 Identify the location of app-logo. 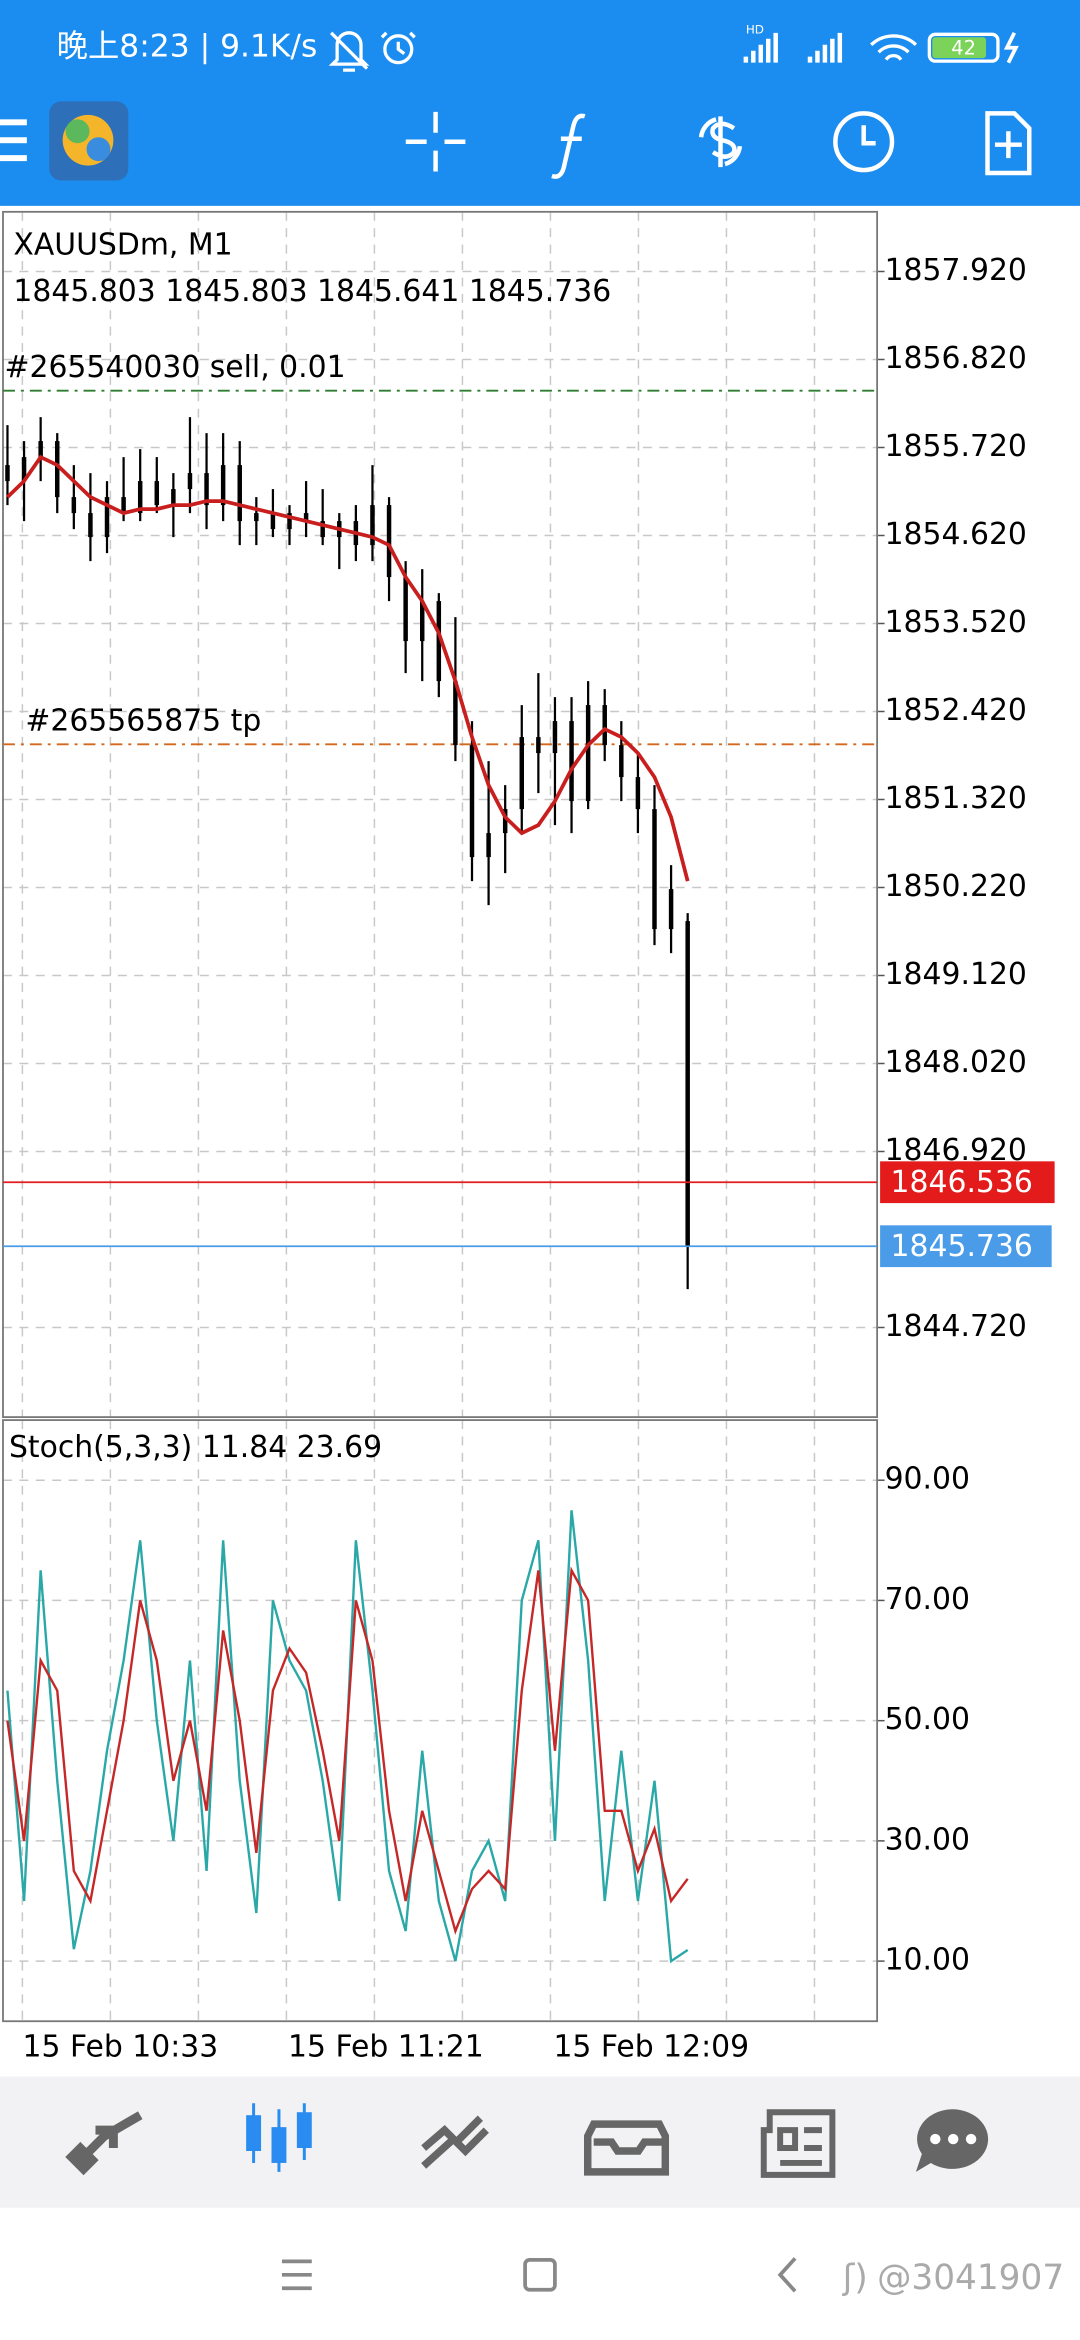
(89, 141).